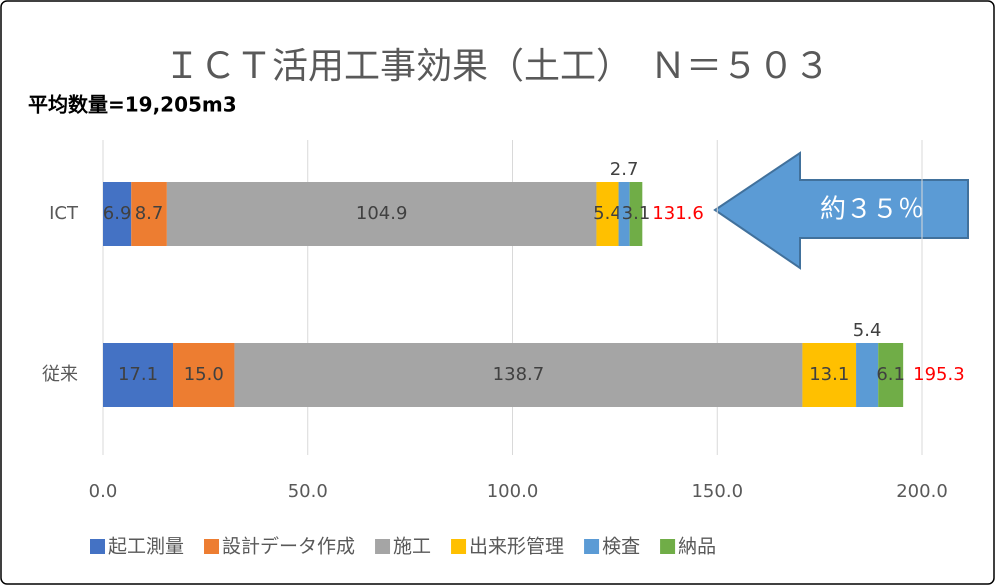 The width and height of the screenshot is (995, 585). Describe the element at coordinates (872, 210) in the screenshot. I see `annotation-text: 約３５％` at that location.